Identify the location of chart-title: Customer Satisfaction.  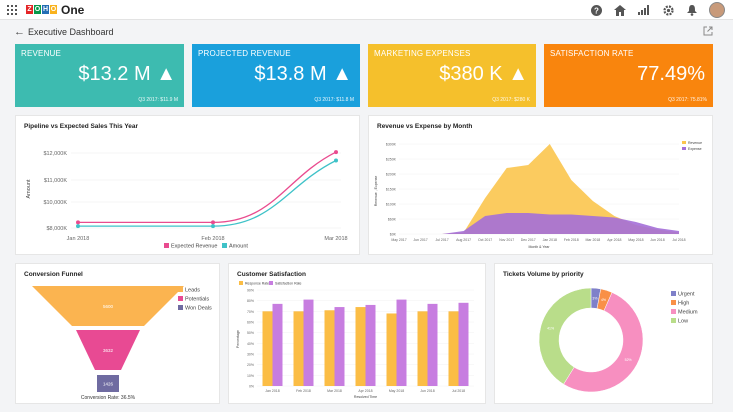
(271, 274).